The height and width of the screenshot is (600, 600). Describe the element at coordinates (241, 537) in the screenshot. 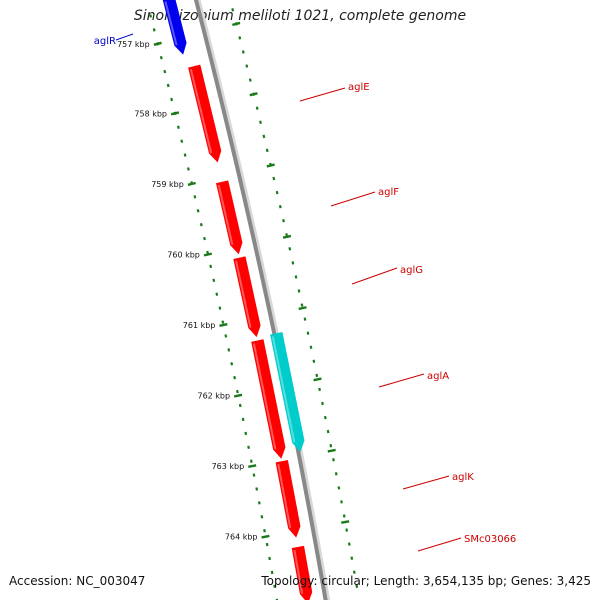

I see `tick-label: 764 kbp` at that location.